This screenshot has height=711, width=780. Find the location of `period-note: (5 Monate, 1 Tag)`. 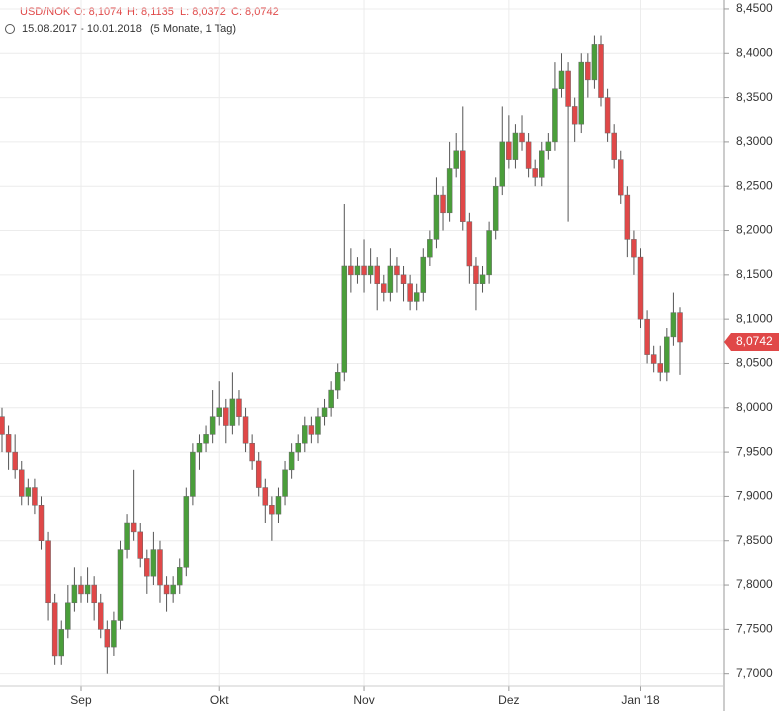

period-note: (5 Monate, 1 Tag) is located at coordinates (193, 29).